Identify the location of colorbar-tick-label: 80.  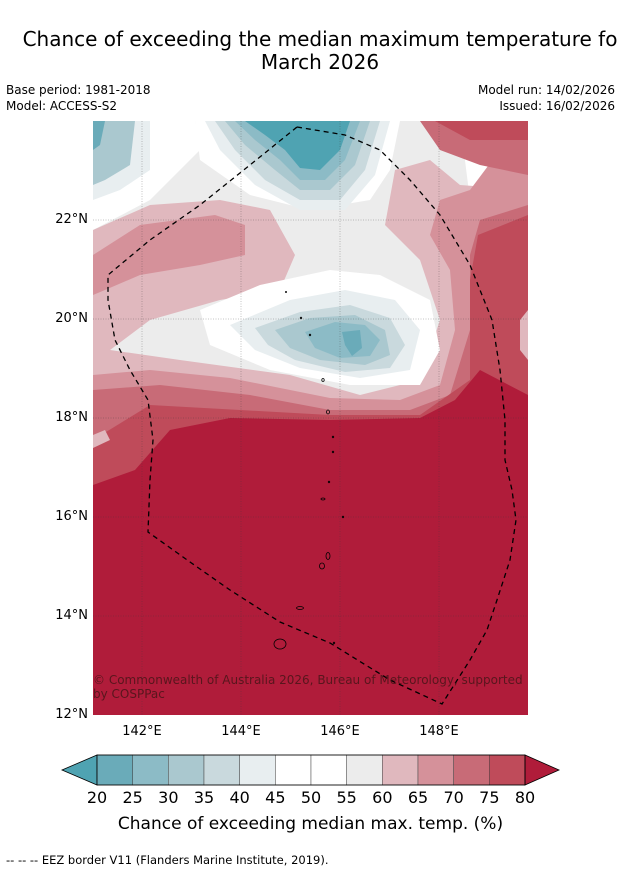
(525, 797).